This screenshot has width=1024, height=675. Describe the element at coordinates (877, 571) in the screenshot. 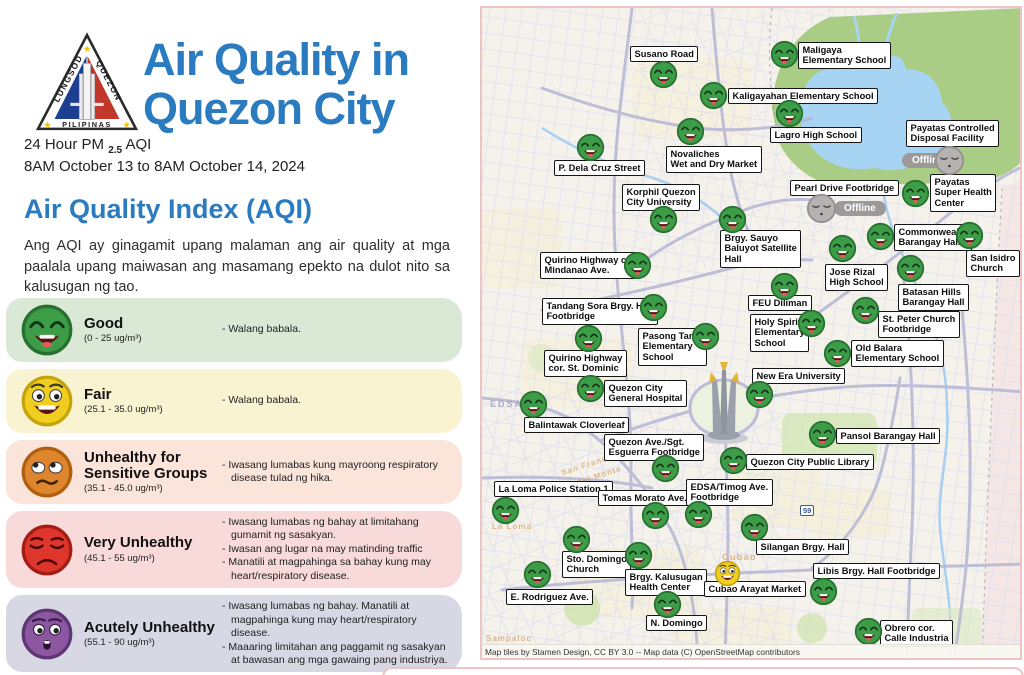

I see `map-label: Libis Brgy. Hall Footbridge` at that location.